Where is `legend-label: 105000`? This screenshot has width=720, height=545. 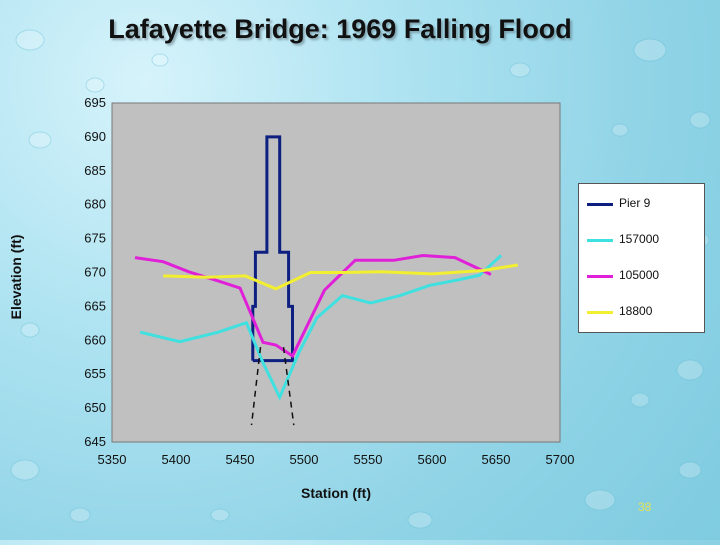 legend-label: 105000 is located at coordinates (639, 275).